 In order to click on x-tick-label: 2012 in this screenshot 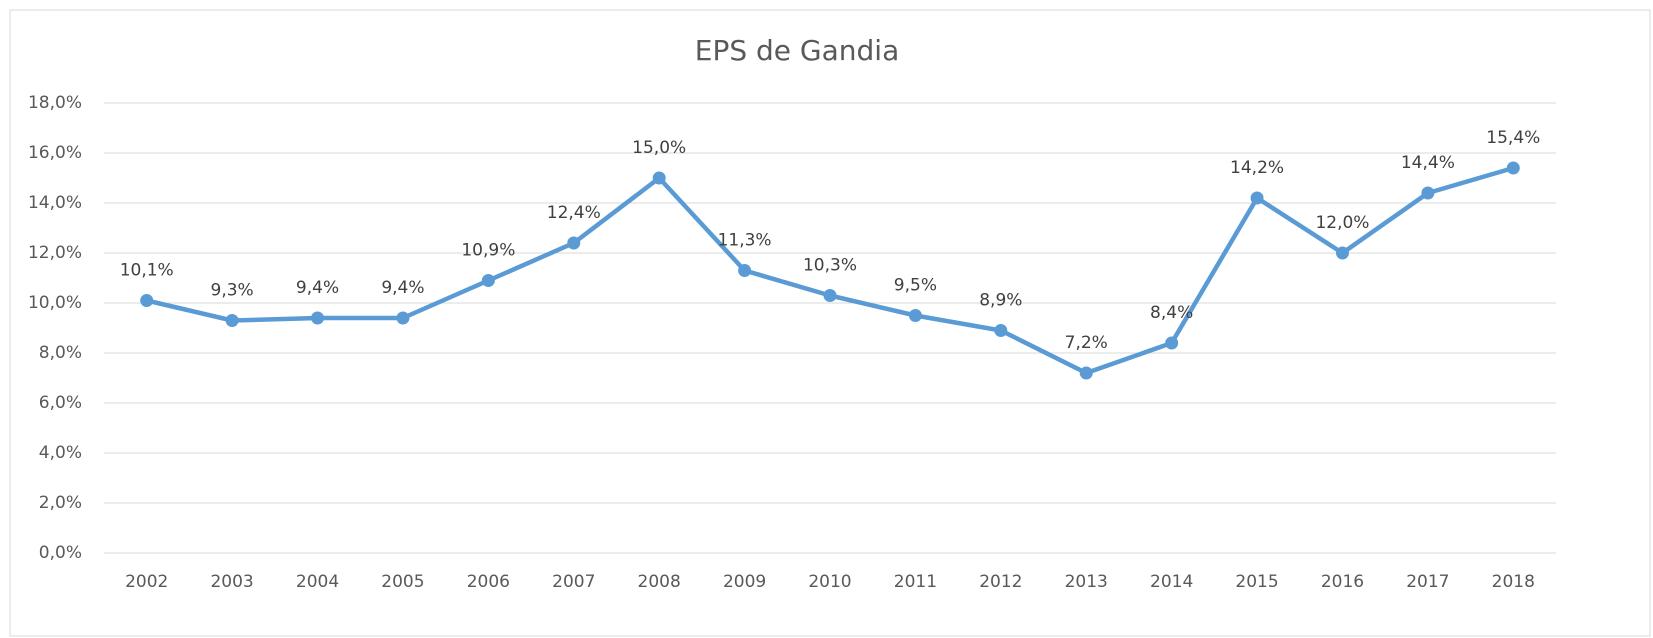, I will do `click(1000, 582)`.